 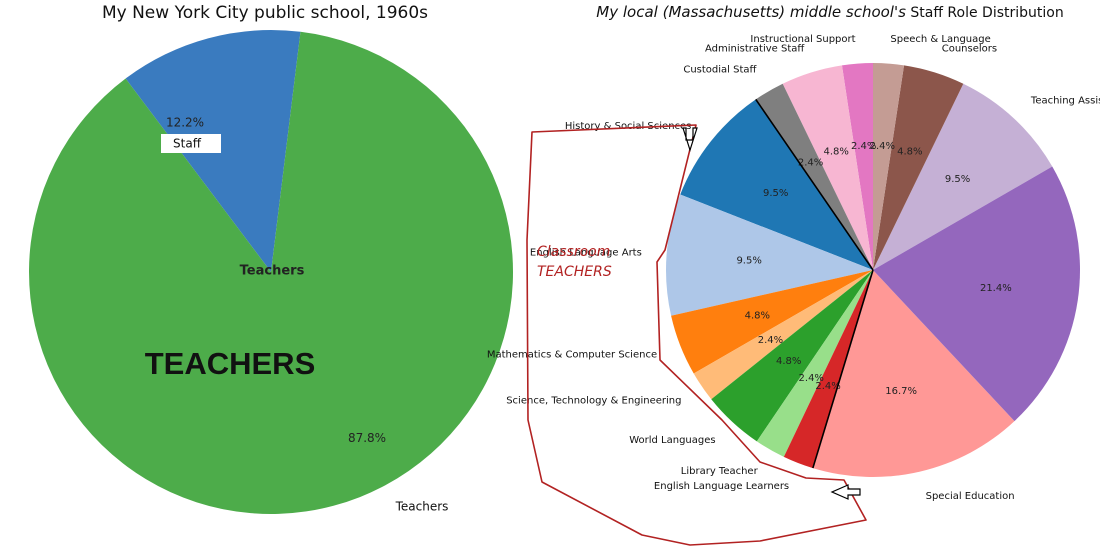 I want to click on right-pct-label-10: 4.8%, so click(x=788, y=361).